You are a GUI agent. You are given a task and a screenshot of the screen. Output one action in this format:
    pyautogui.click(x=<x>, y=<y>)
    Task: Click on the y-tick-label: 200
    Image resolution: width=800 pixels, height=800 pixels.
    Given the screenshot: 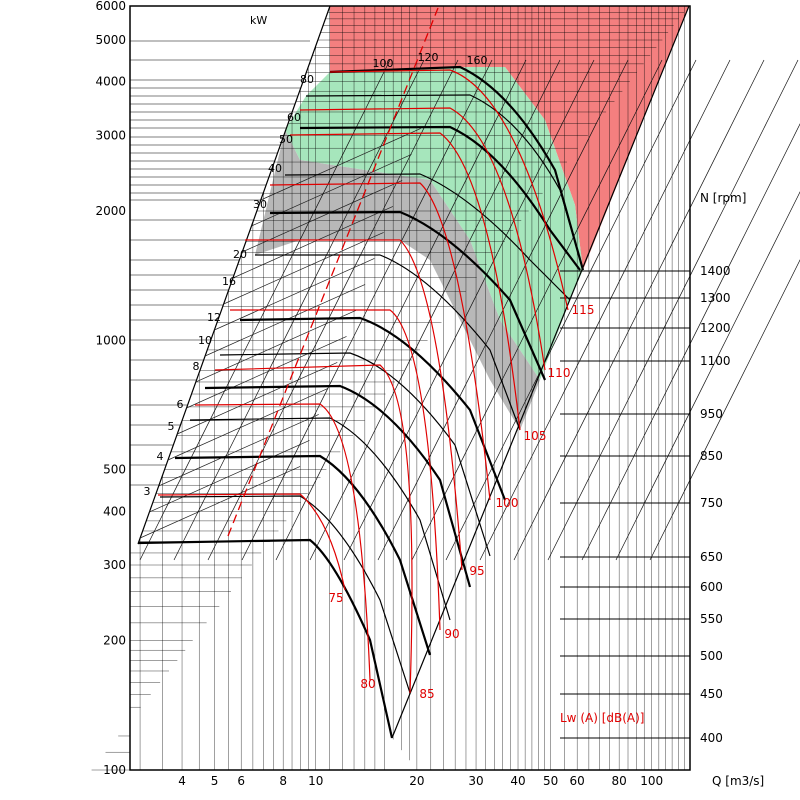 What is the action you would take?
    pyautogui.click(x=114, y=641)
    